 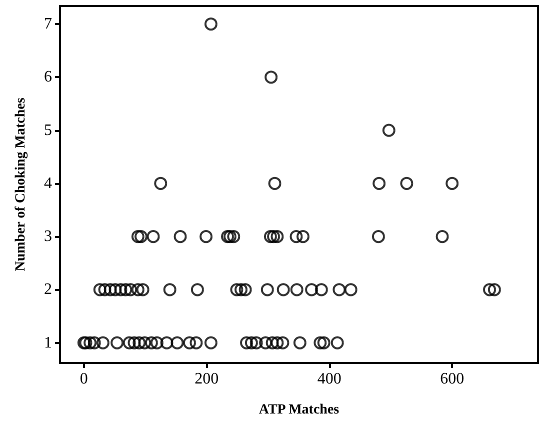 What do you see at coordinates (48, 237) in the screenshot?
I see `y-tick-label: 3` at bounding box center [48, 237].